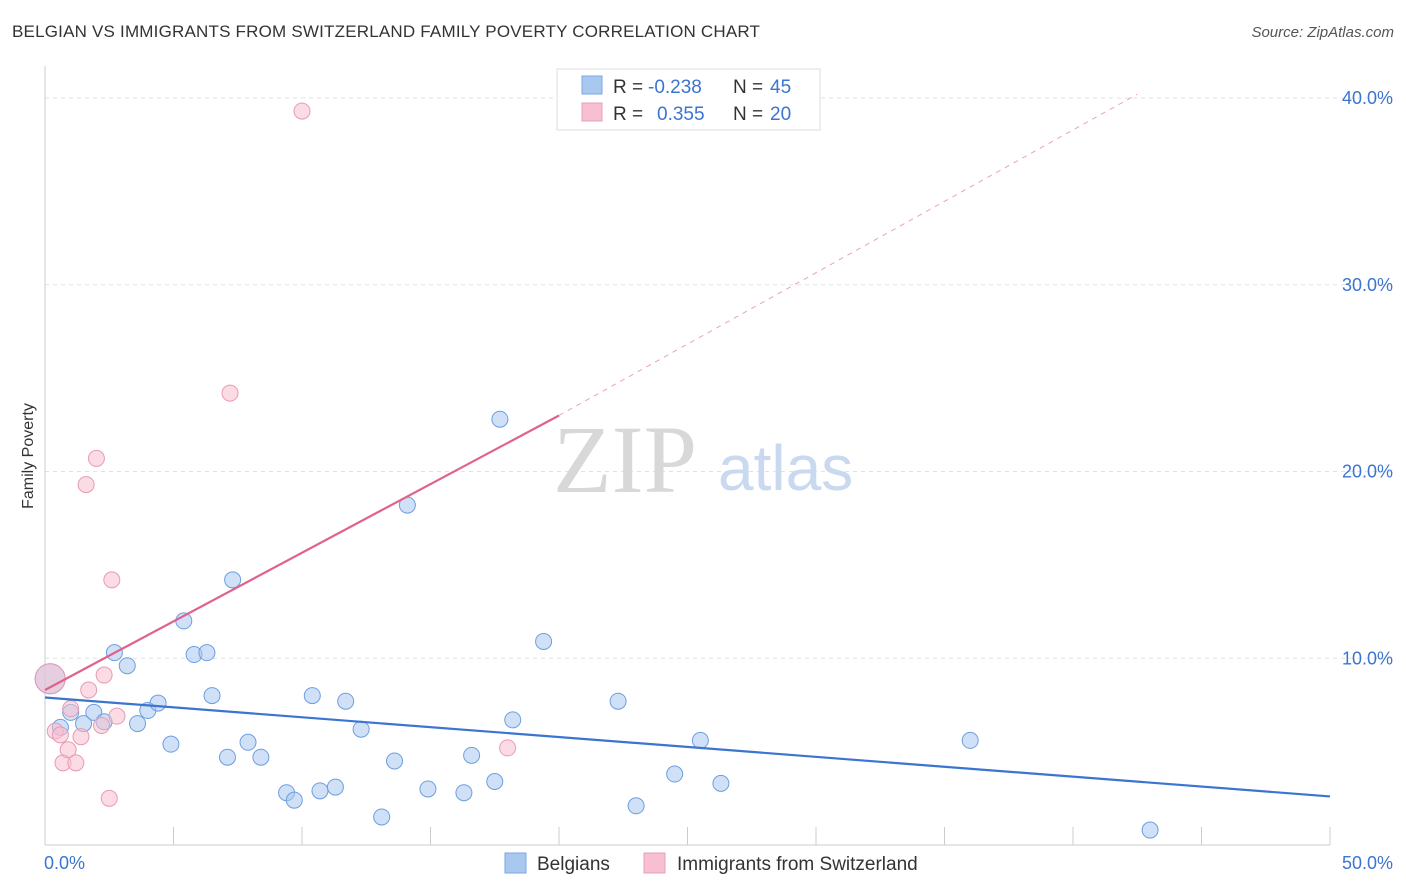 Image resolution: width=1406 pixels, height=892 pixels. I want to click on y-ticks: 10.0% 20.0% 30.0% 40.0%, so click(1367, 378).